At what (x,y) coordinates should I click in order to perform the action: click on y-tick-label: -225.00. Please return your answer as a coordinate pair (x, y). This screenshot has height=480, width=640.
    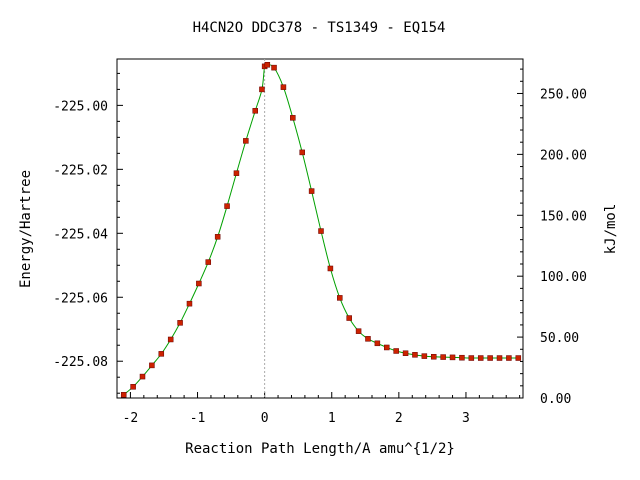
    Looking at the image, I should click on (80, 106).